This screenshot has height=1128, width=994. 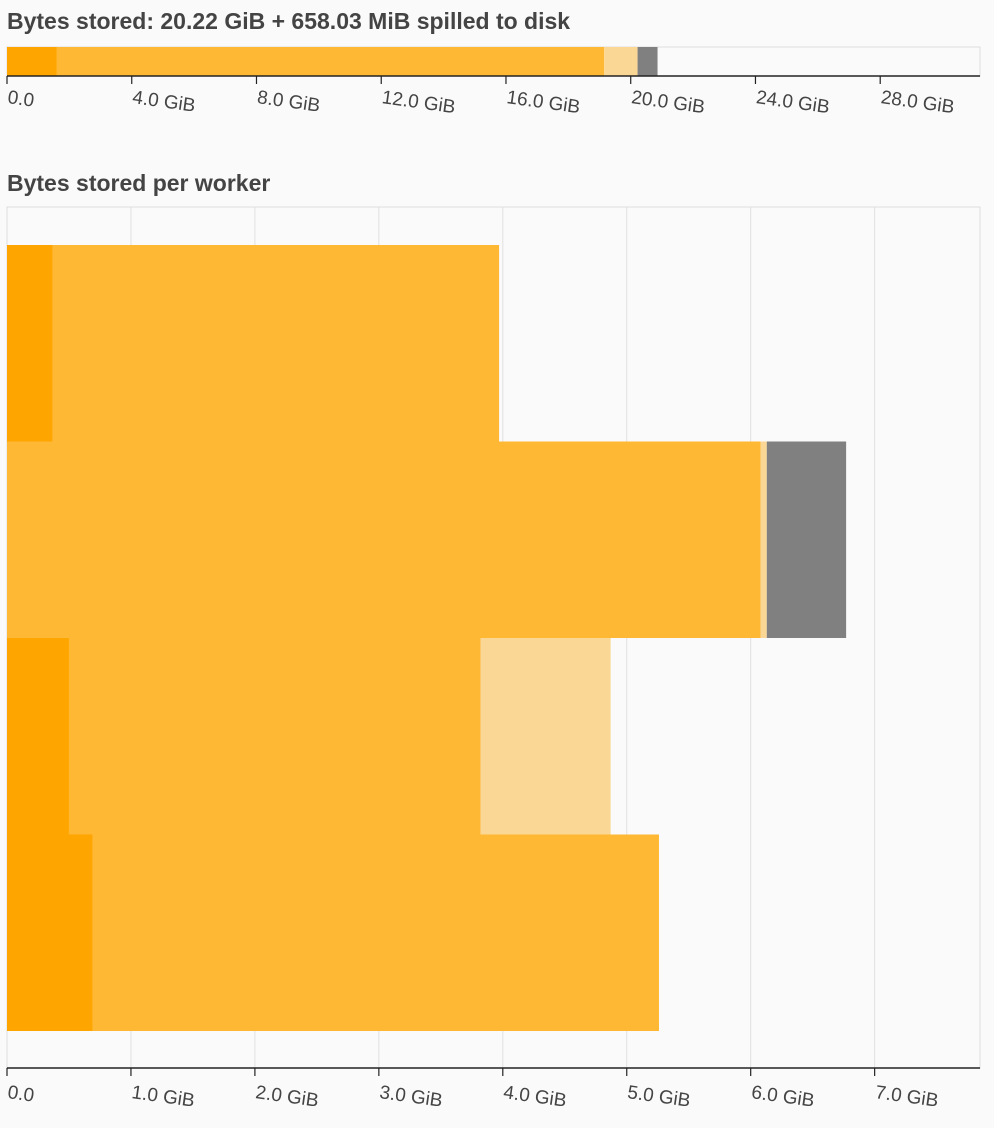 What do you see at coordinates (30, 343) in the screenshot?
I see `worker-1-managed-bar` at bounding box center [30, 343].